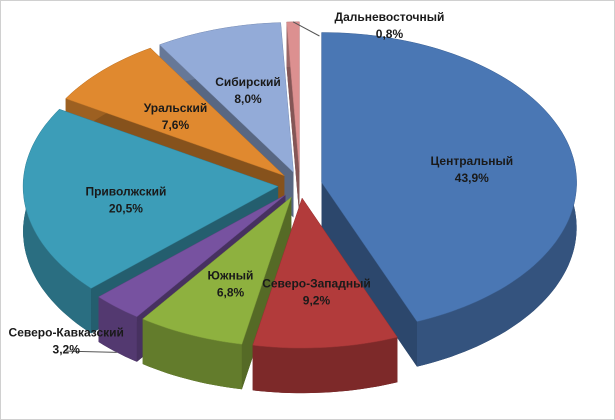  What do you see at coordinates (471, 161) in the screenshot?
I see `slice-label: Центральный` at bounding box center [471, 161].